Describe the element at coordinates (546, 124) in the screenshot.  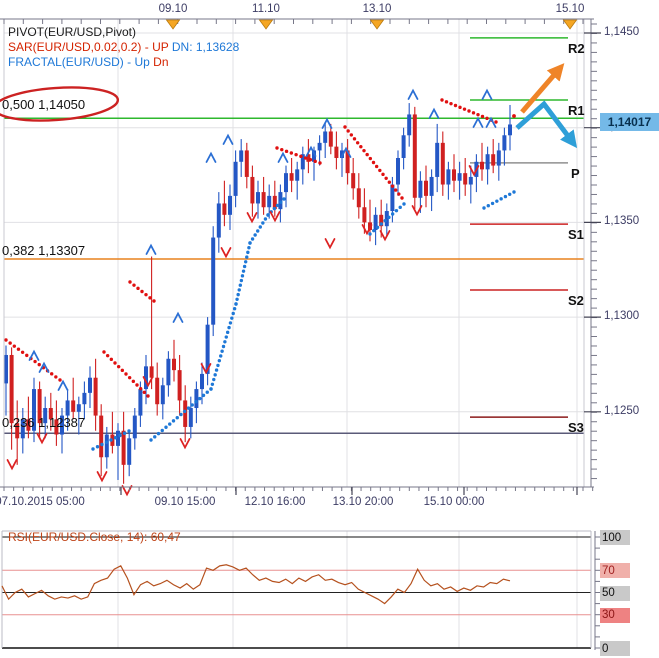
I see `bearish-arrow-annotation` at that location.